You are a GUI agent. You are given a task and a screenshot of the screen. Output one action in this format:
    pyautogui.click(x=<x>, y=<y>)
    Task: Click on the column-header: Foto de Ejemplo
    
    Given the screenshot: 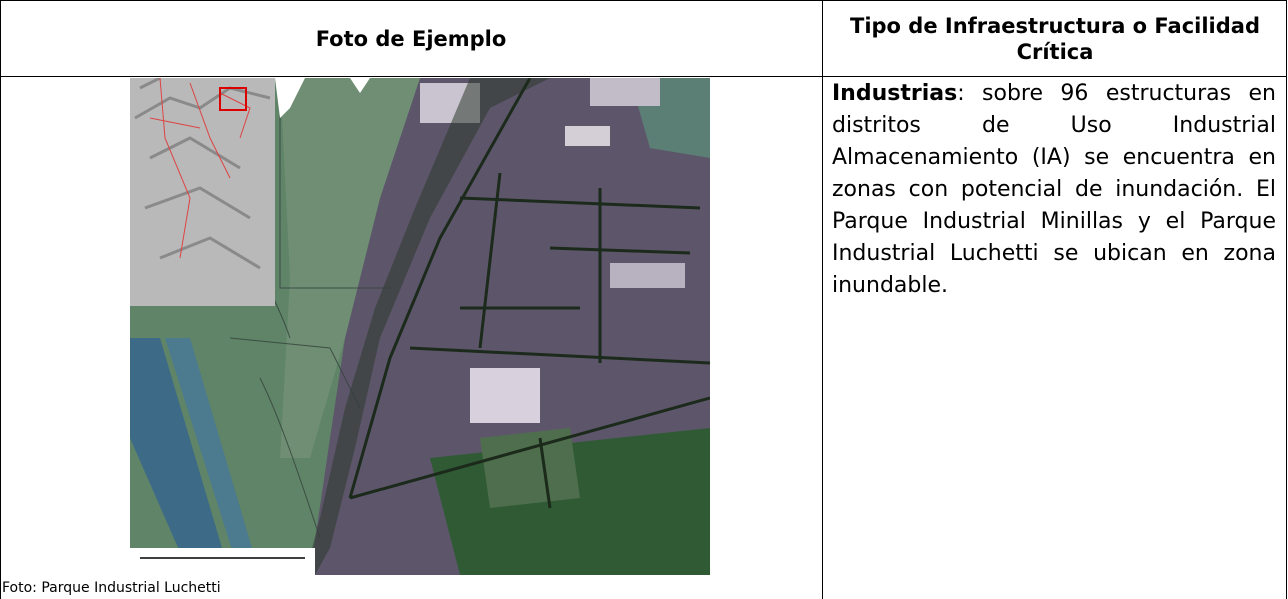 What is the action you would take?
    pyautogui.click(x=411, y=38)
    